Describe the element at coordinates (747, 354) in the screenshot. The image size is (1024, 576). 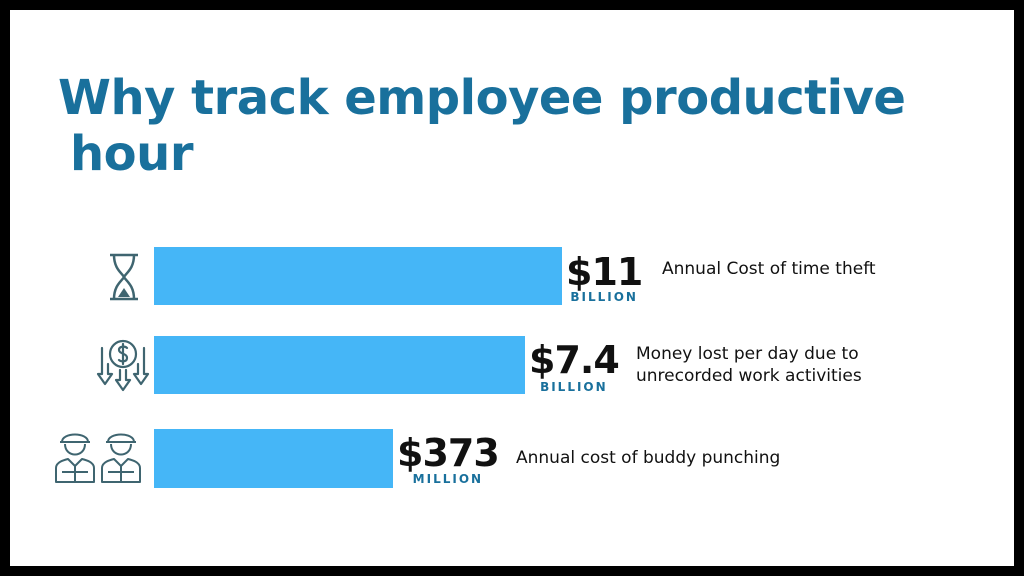
I see `desc-unrecorded-work-line-1: Money lost per day due to` at that location.